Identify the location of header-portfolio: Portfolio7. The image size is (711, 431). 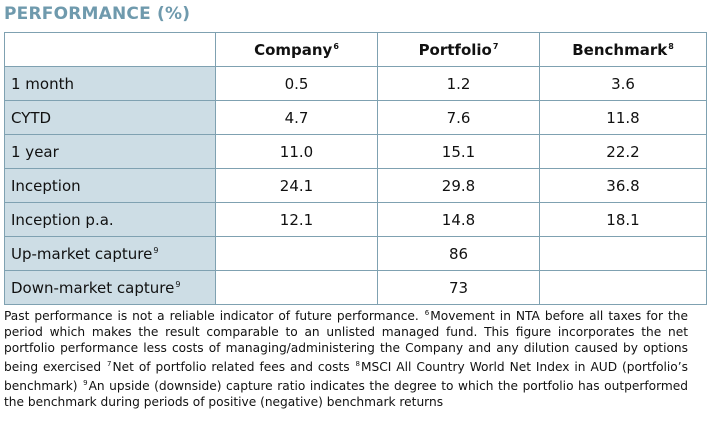
(458, 49).